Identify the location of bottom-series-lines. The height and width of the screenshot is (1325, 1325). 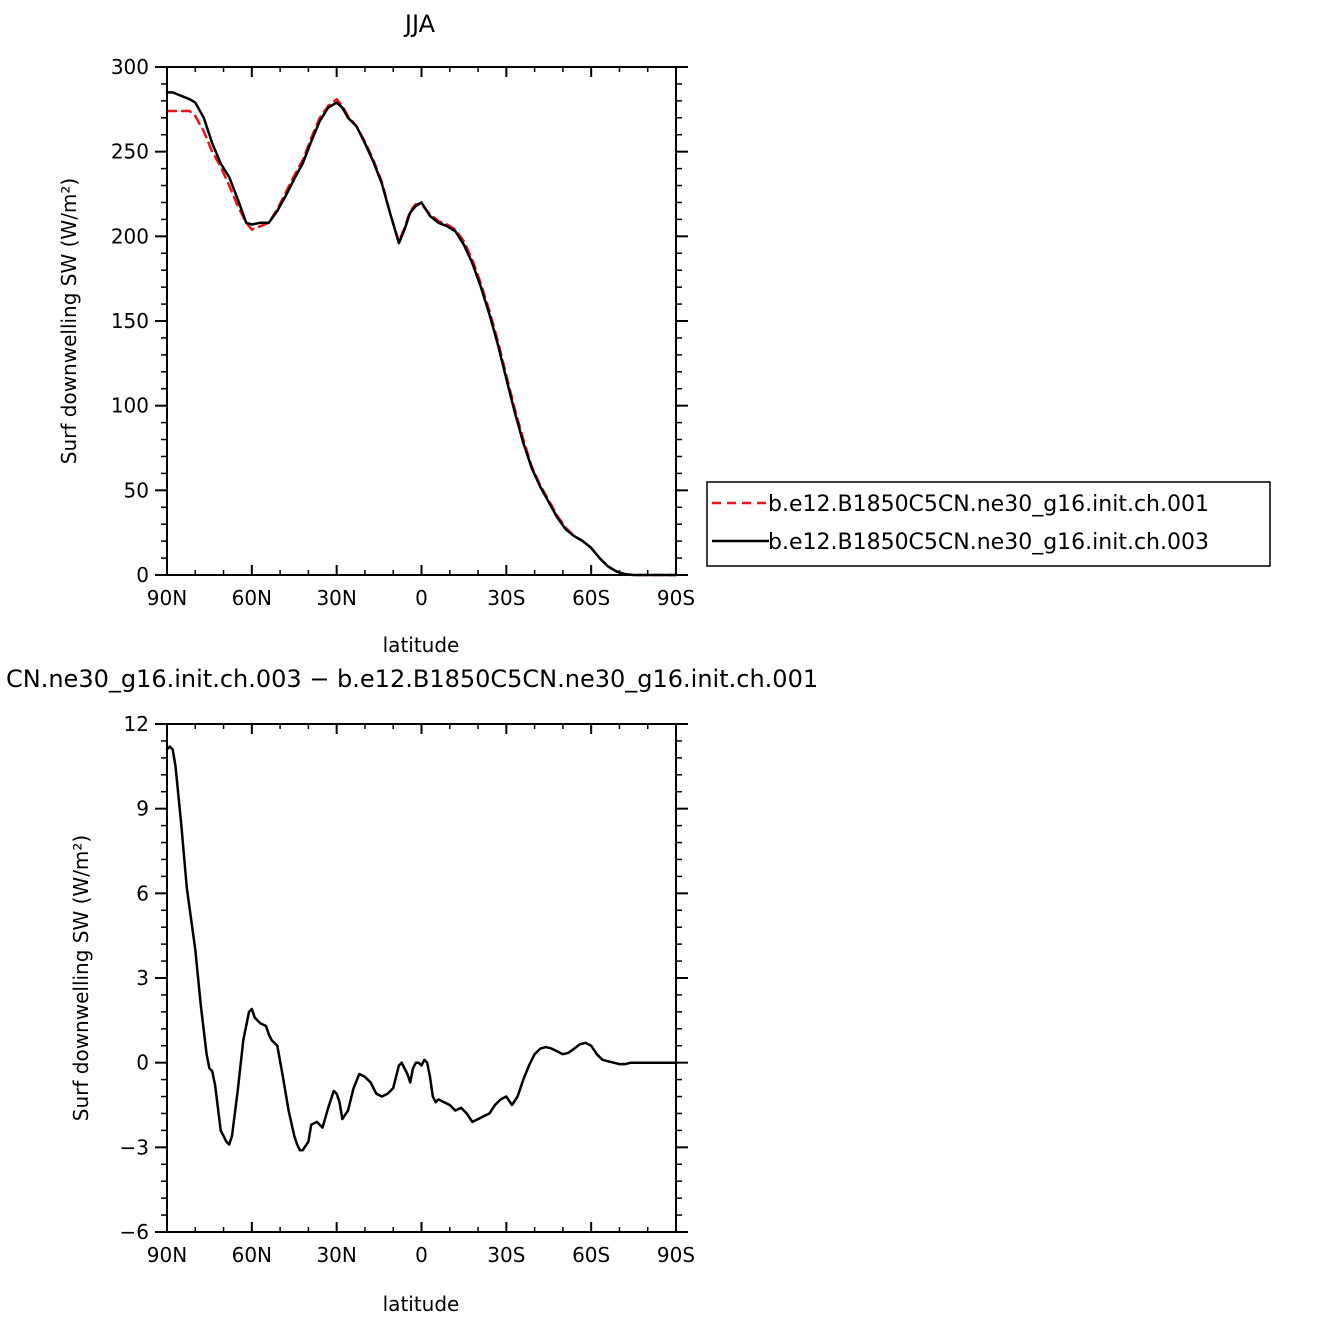
(421, 948).